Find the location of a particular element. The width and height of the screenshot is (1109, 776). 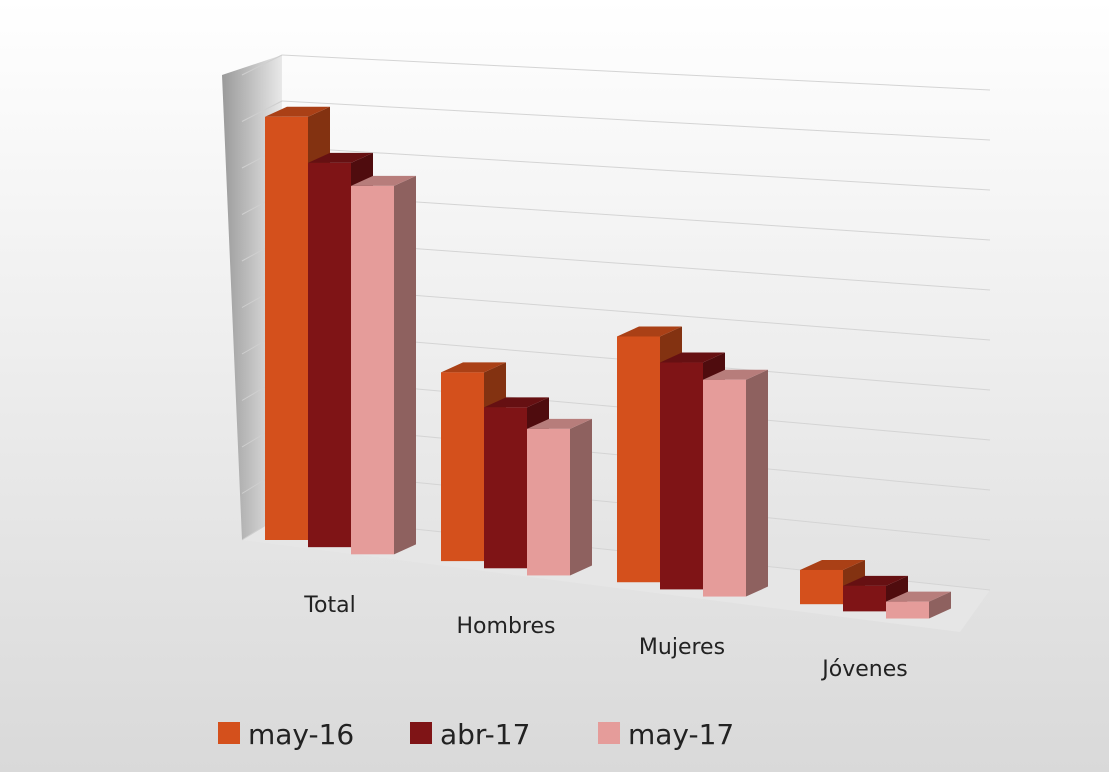

x-tick-label: Total is located at coordinates (329, 605).